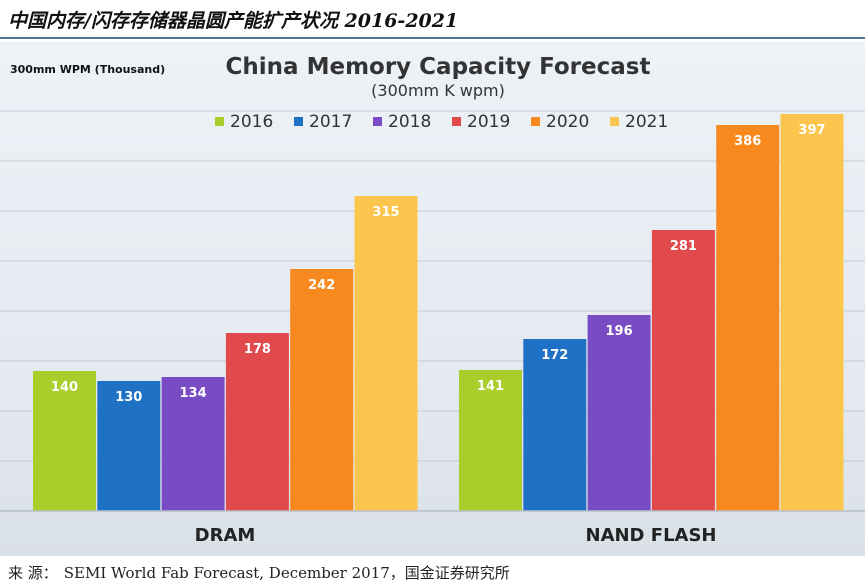 The width and height of the screenshot is (865, 587). I want to click on source-label: 来 源：, so click(33, 573).